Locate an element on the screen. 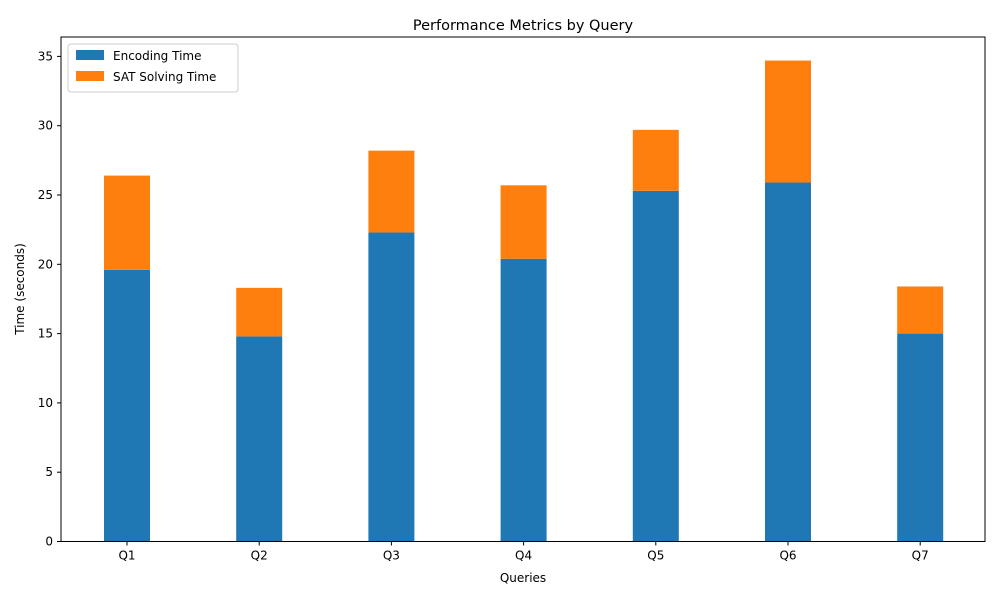 The height and width of the screenshot is (604, 1000). y-tick-label: 10 is located at coordinates (45, 403).